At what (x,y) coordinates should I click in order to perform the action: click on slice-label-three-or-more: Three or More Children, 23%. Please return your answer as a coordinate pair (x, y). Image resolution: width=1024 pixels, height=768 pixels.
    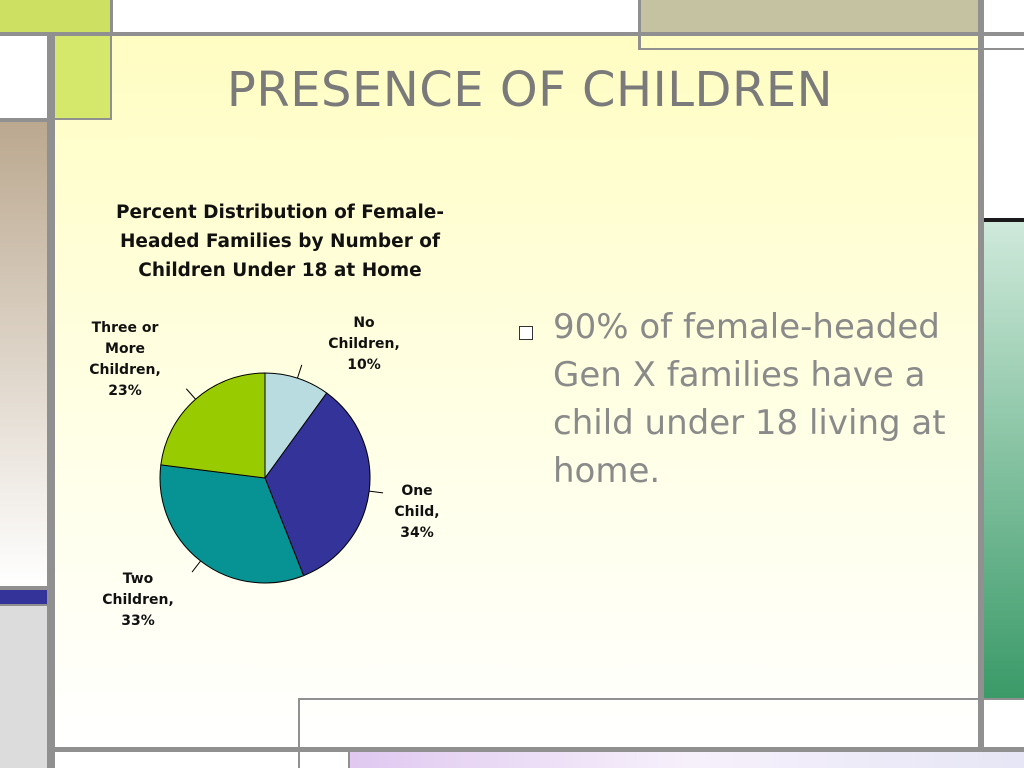
    Looking at the image, I should click on (125, 360).